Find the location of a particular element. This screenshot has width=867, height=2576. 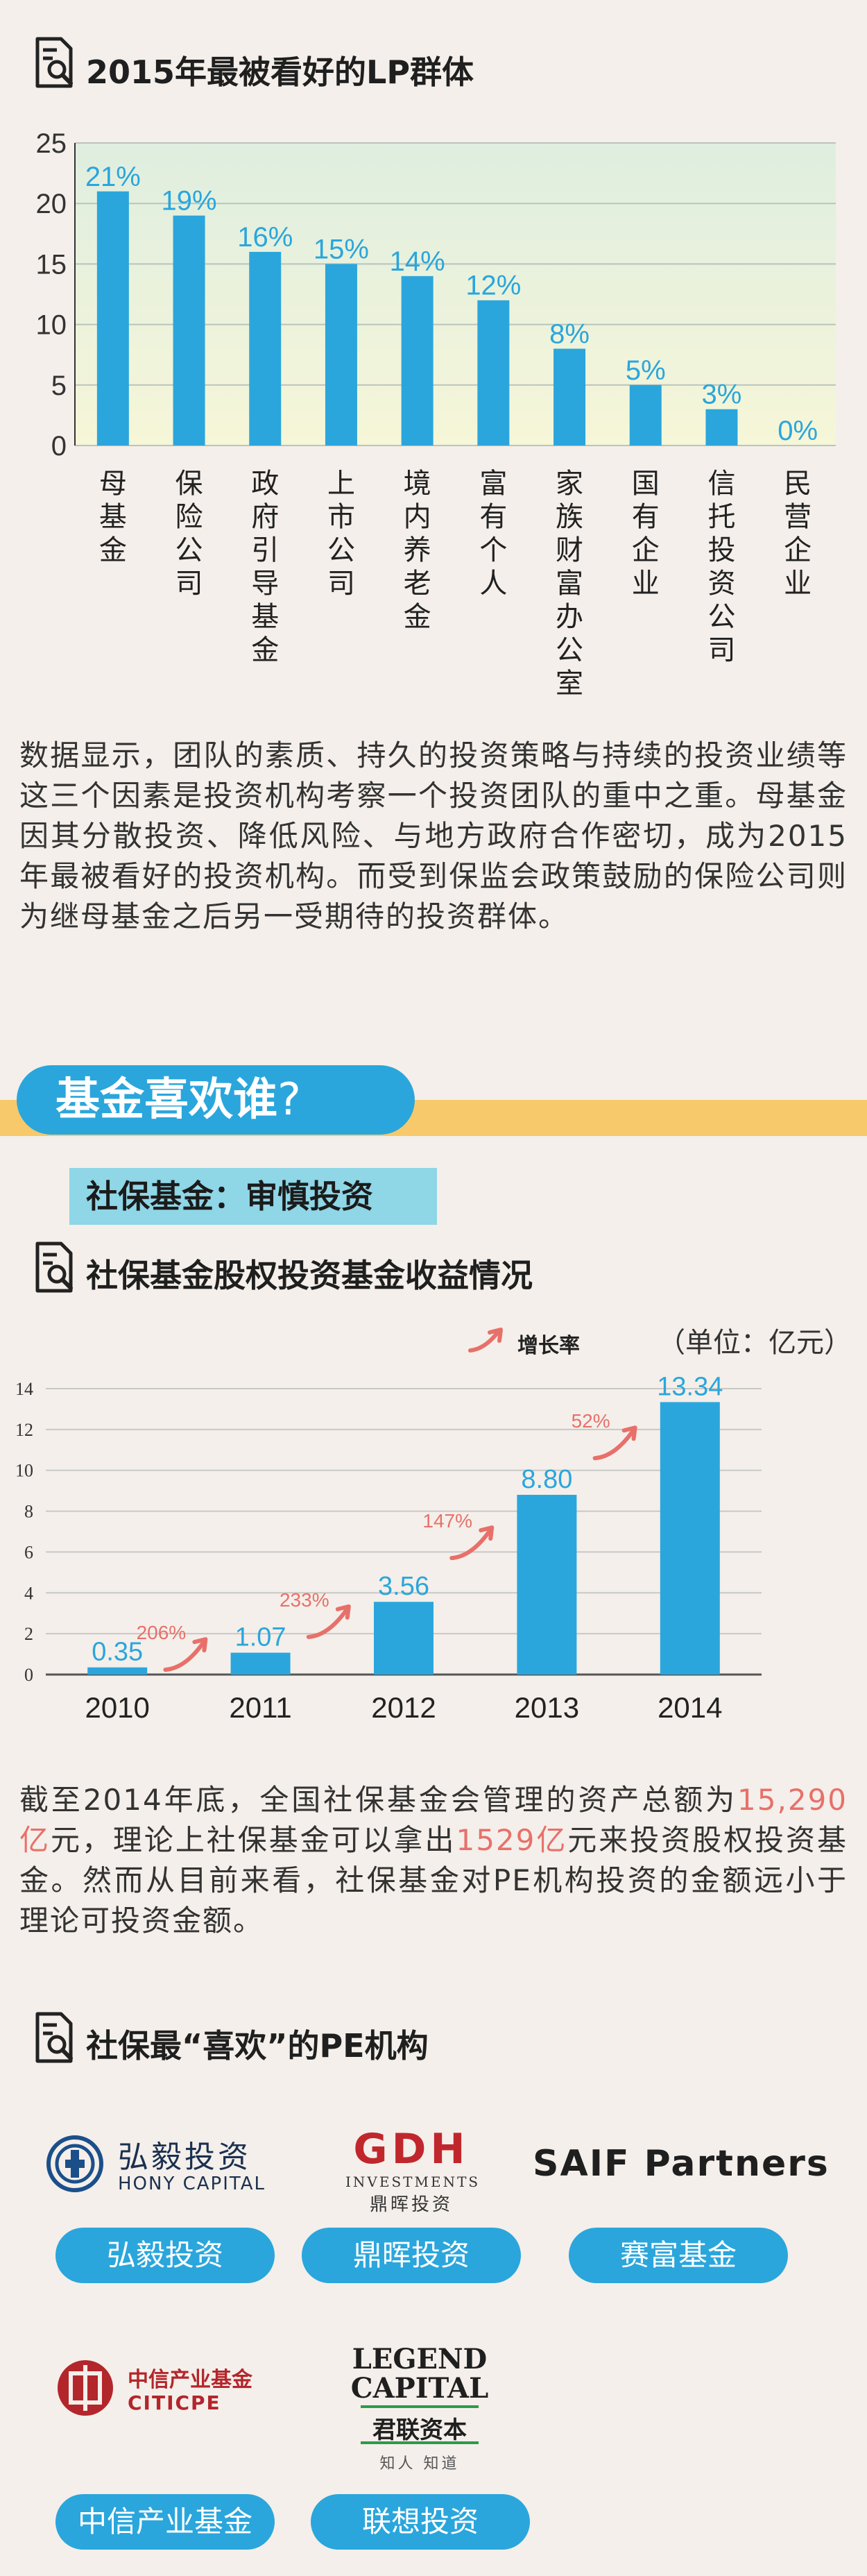

x-tick-label: 2011 is located at coordinates (260, 1707).